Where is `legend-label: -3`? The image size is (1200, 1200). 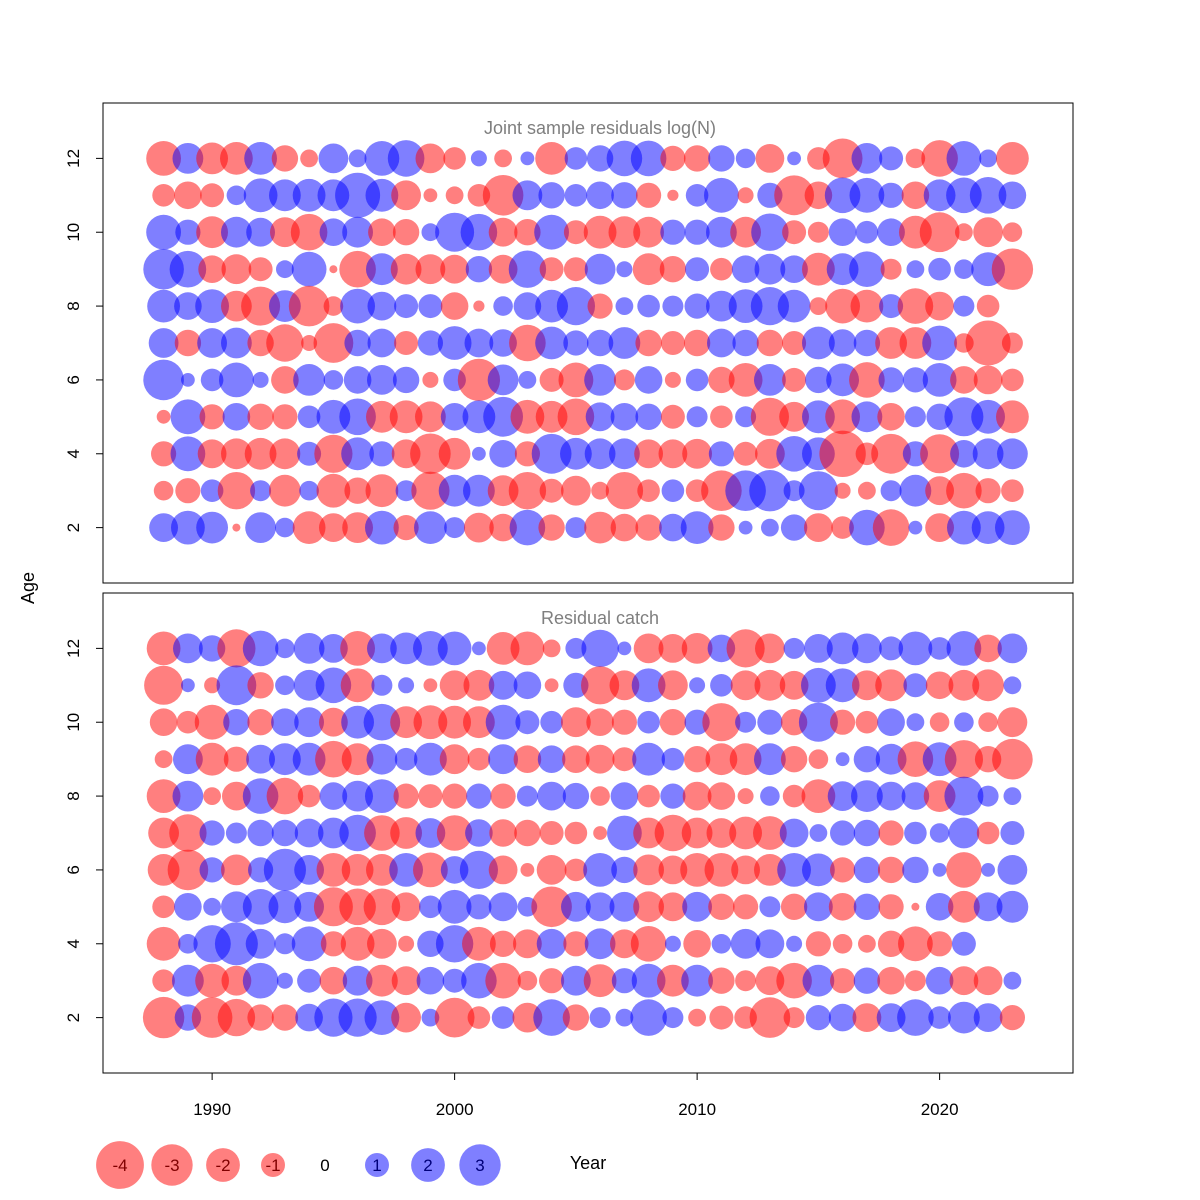
legend-label: -3 is located at coordinates (171, 1165).